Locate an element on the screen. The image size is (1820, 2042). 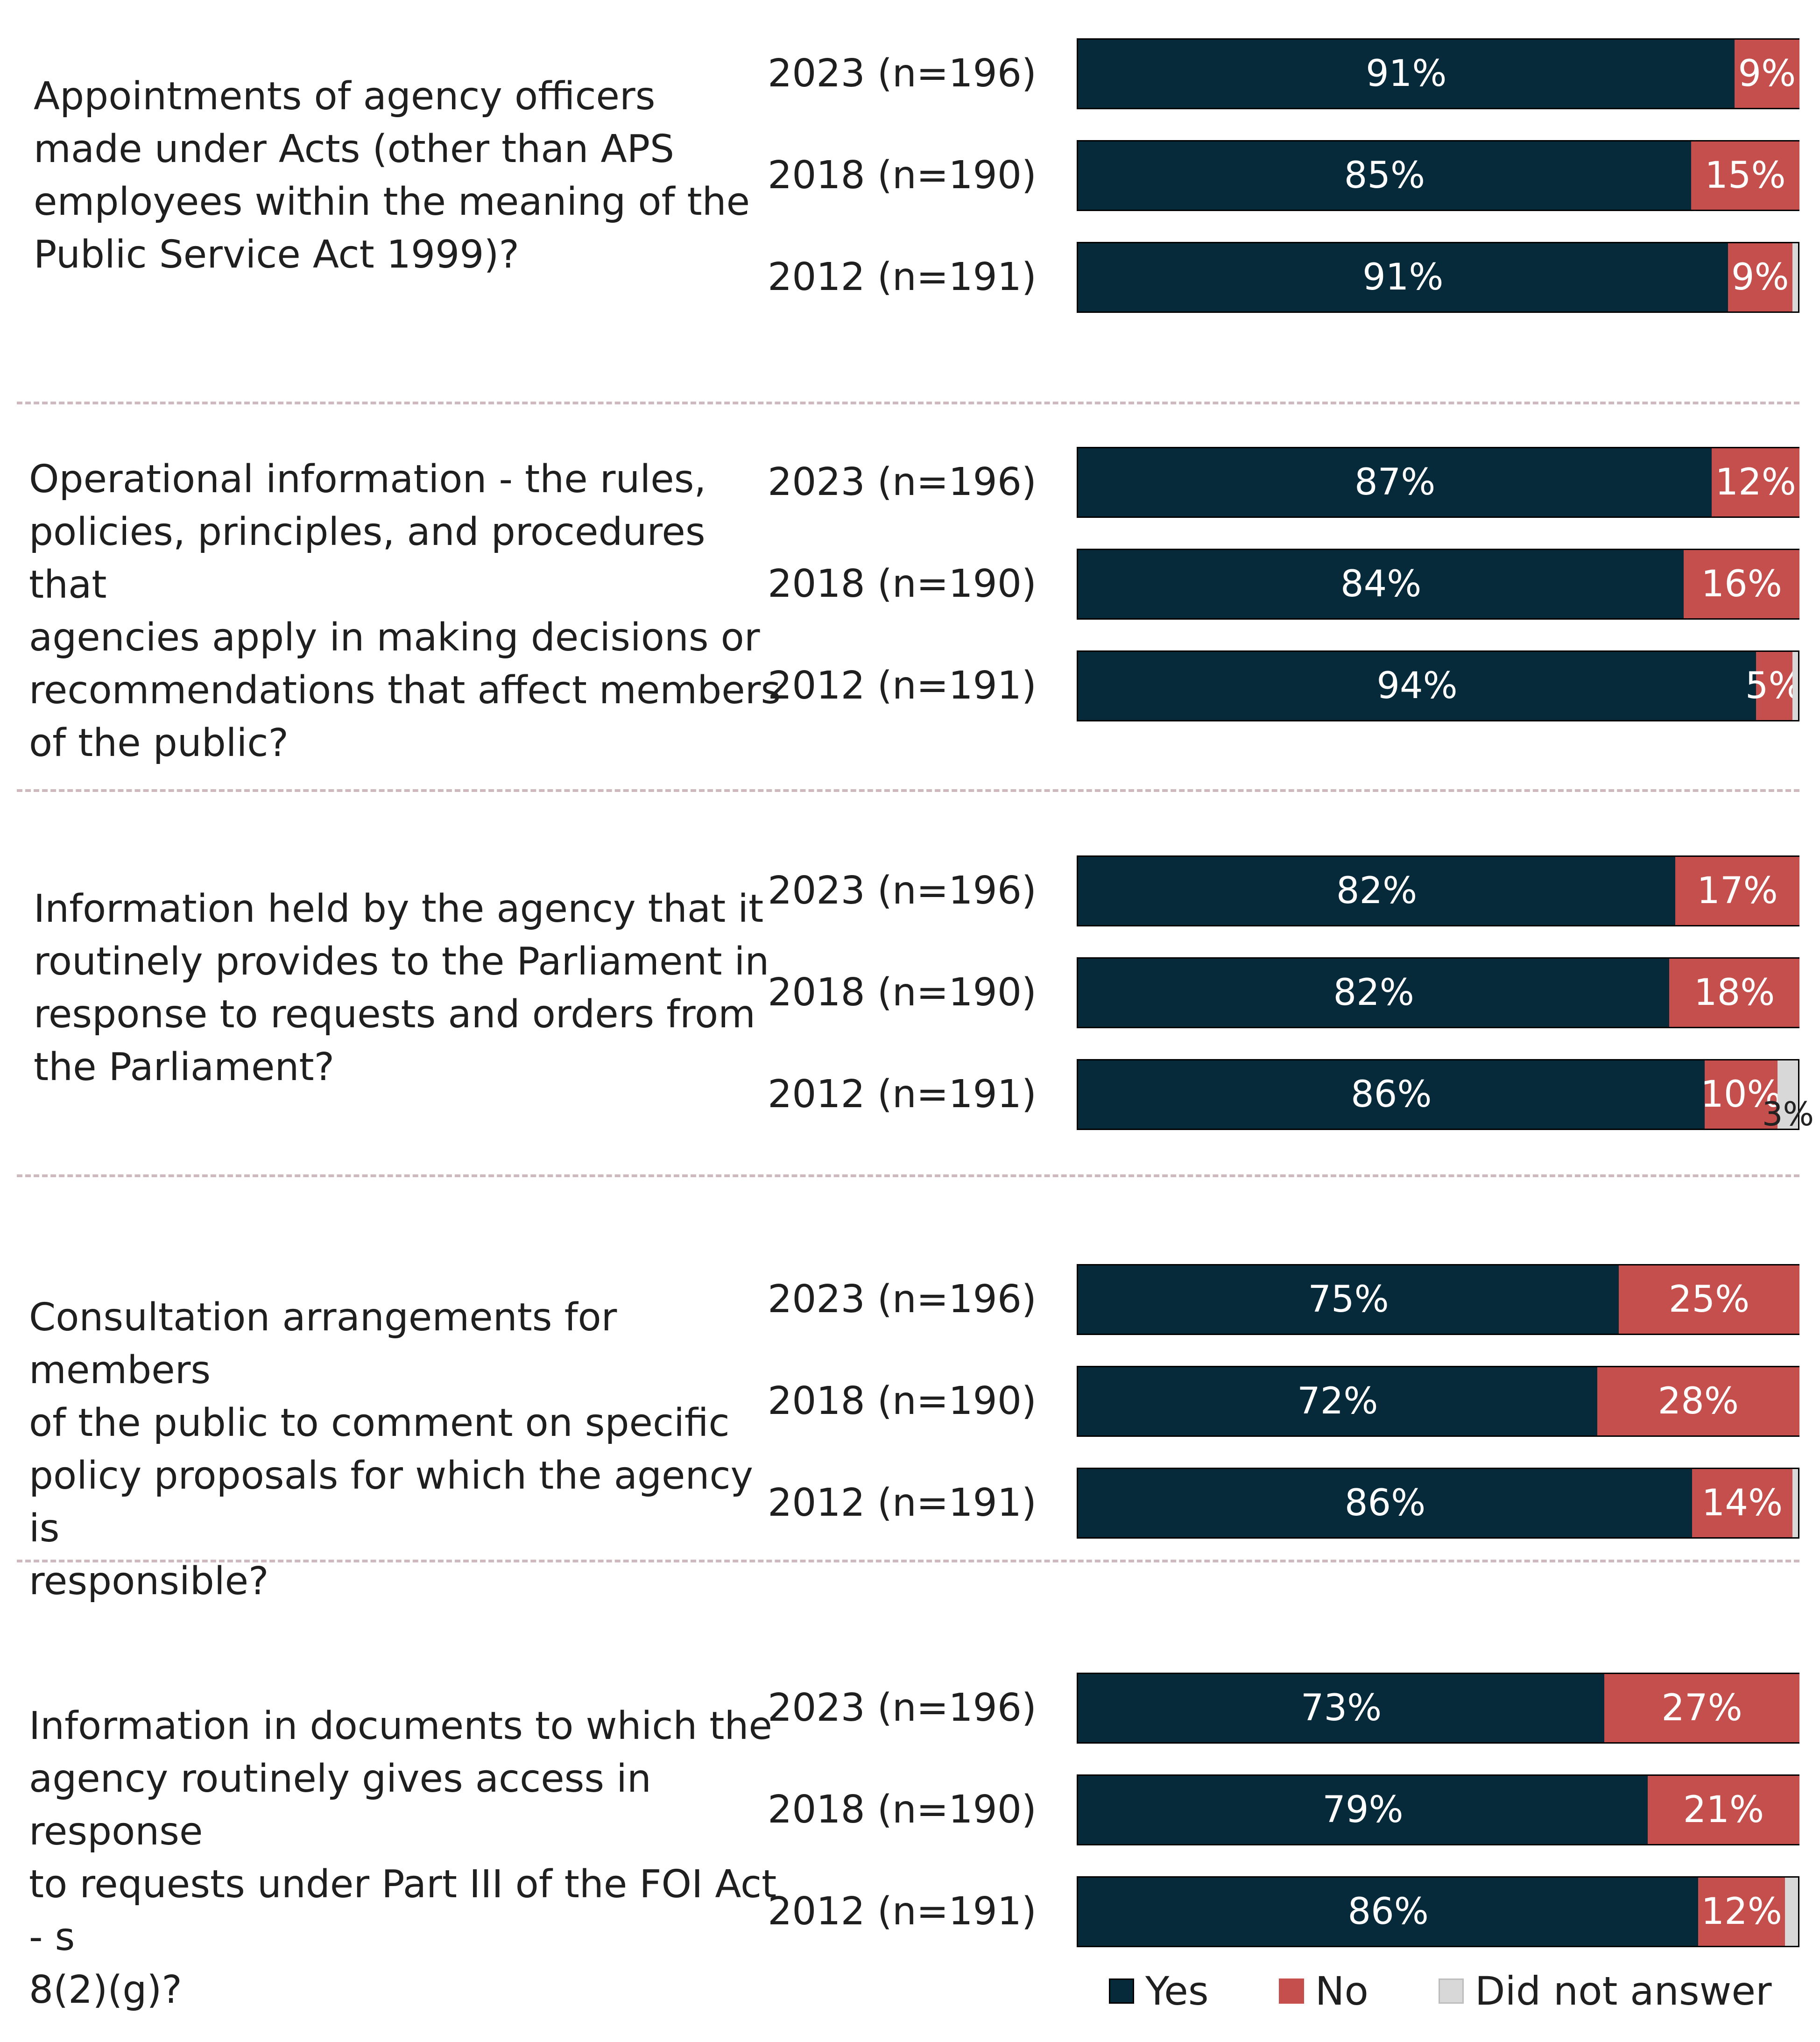
bar: 87% 12% is located at coordinates (1438, 482).